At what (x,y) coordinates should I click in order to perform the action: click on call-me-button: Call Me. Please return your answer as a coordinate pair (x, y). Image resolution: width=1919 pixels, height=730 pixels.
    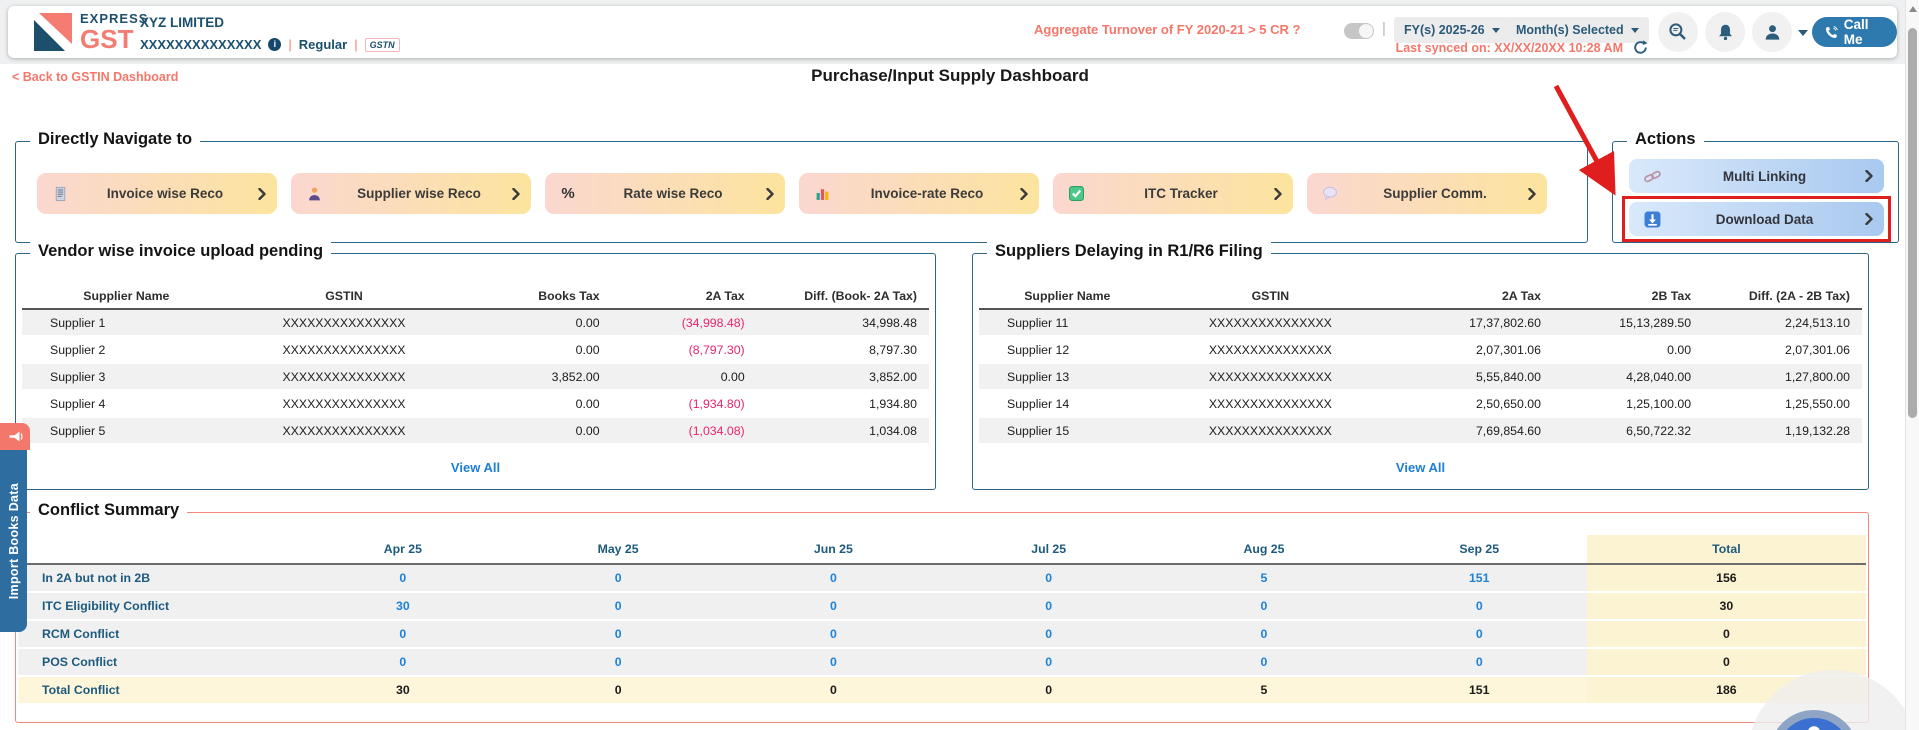
    Looking at the image, I should click on (1854, 32).